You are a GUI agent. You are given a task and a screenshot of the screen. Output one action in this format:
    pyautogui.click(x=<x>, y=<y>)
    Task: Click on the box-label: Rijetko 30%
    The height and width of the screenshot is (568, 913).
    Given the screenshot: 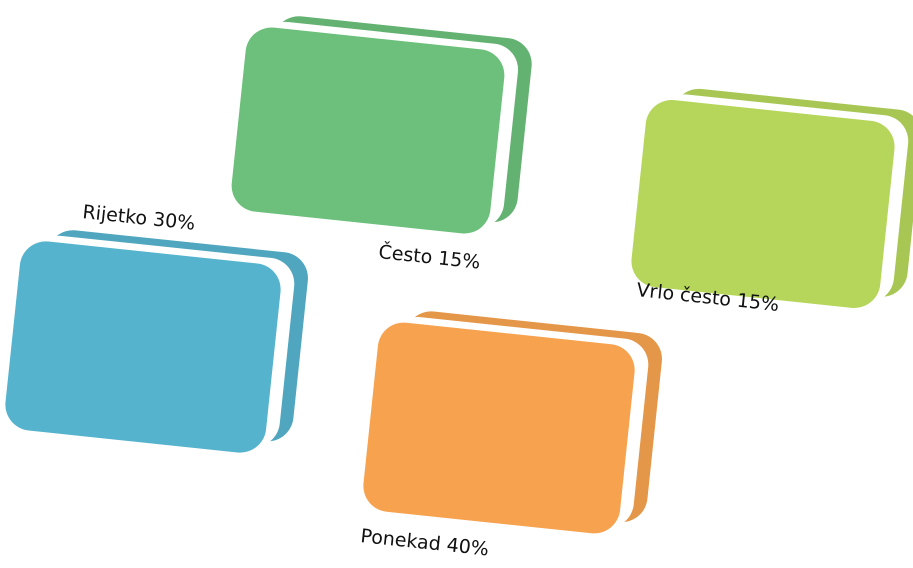 What is the action you would take?
    pyautogui.click(x=138, y=218)
    